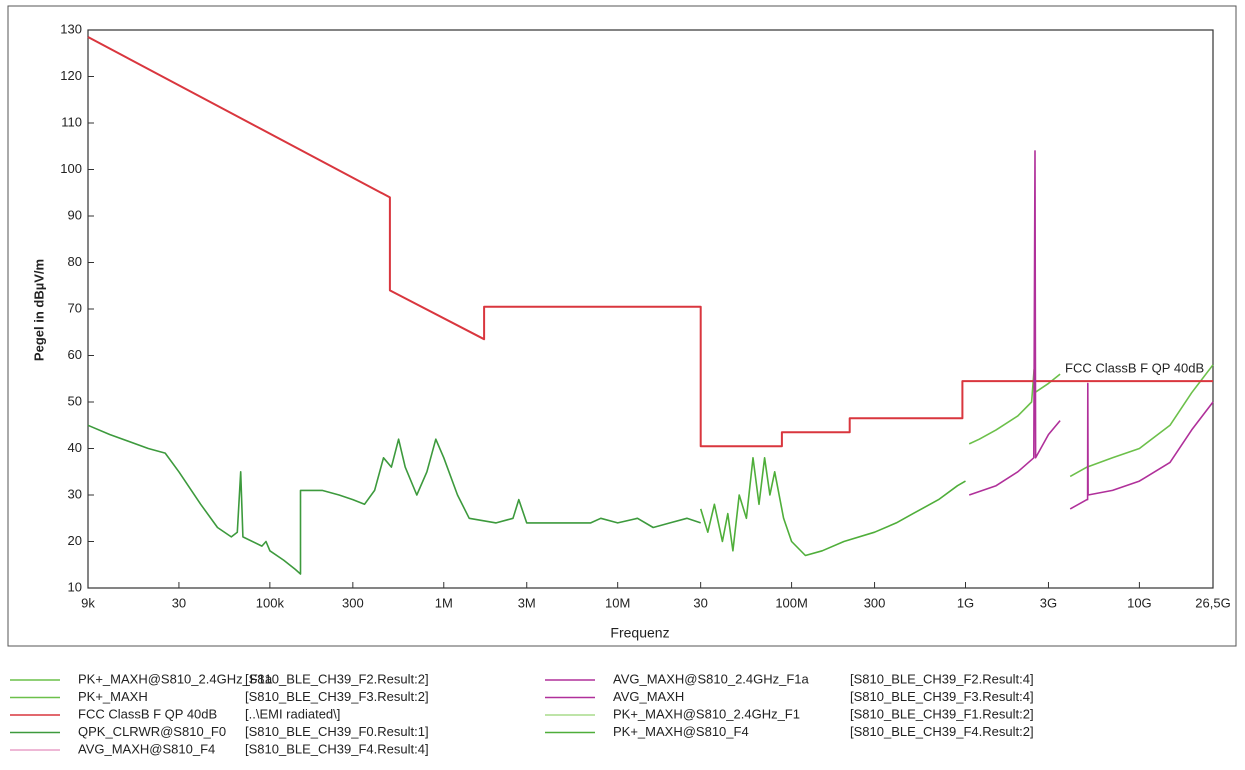 The width and height of the screenshot is (1245, 770). What do you see at coordinates (942, 731) in the screenshot?
I see `legend-source: [S810_BLE_CH39_F4.Result:2]` at bounding box center [942, 731].